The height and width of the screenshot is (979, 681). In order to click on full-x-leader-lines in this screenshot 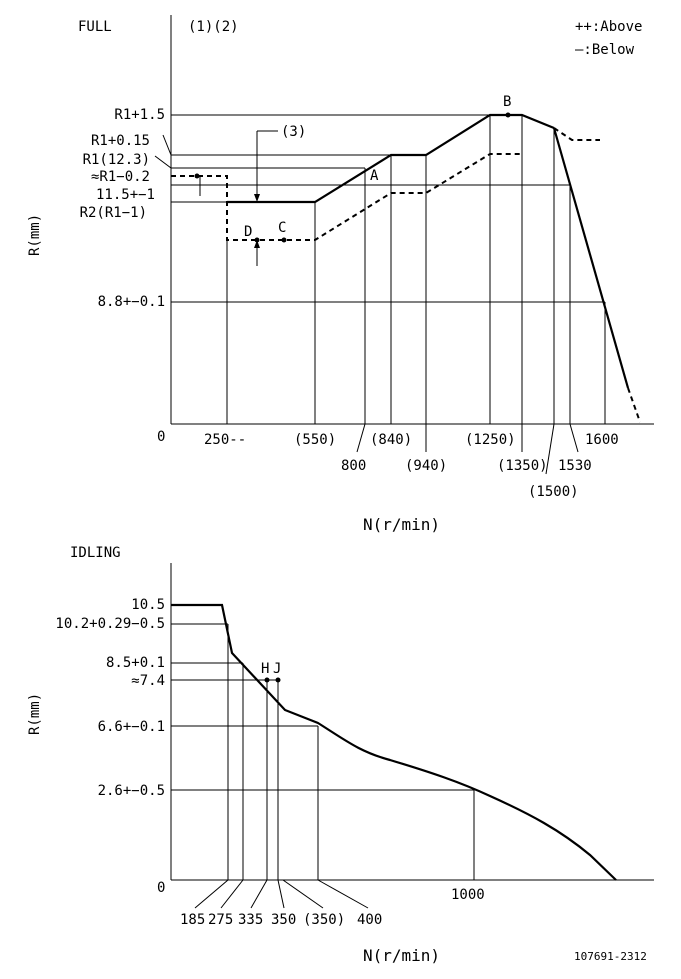, I will do `click(467, 449)`.